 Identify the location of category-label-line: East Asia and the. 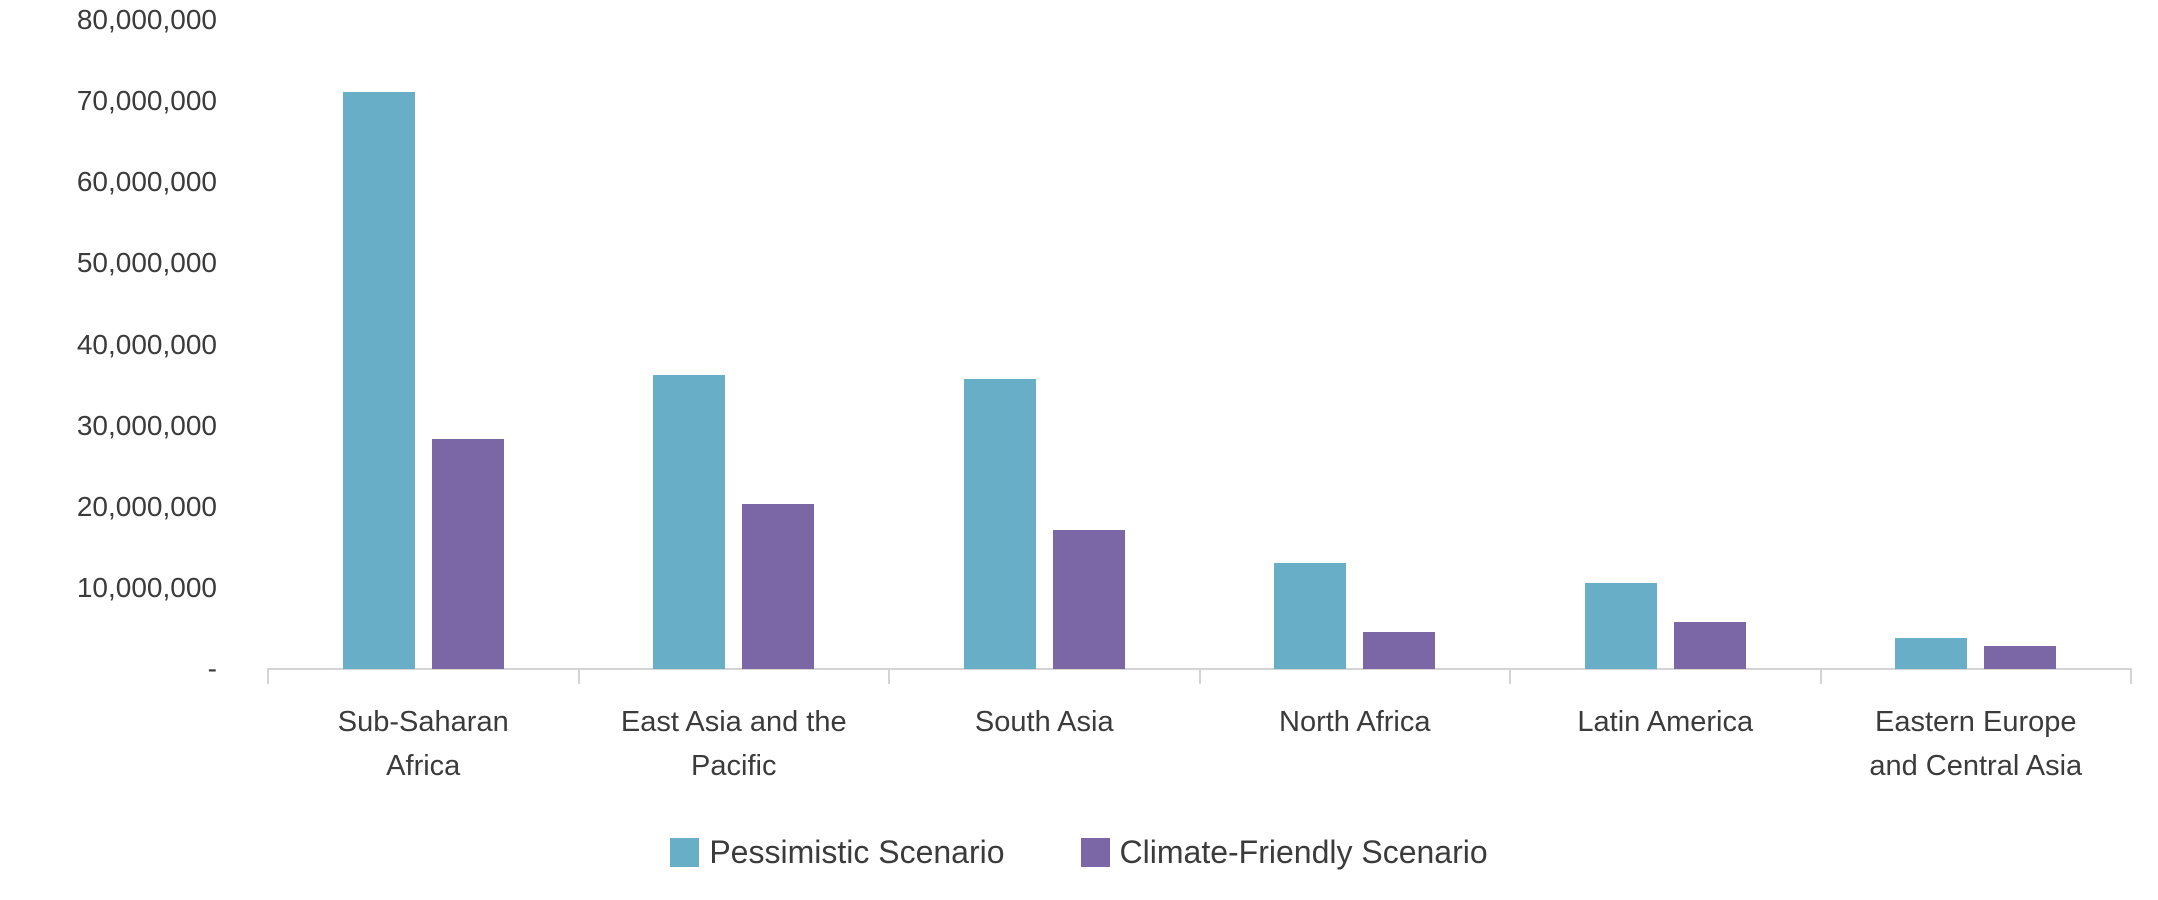
(733, 722).